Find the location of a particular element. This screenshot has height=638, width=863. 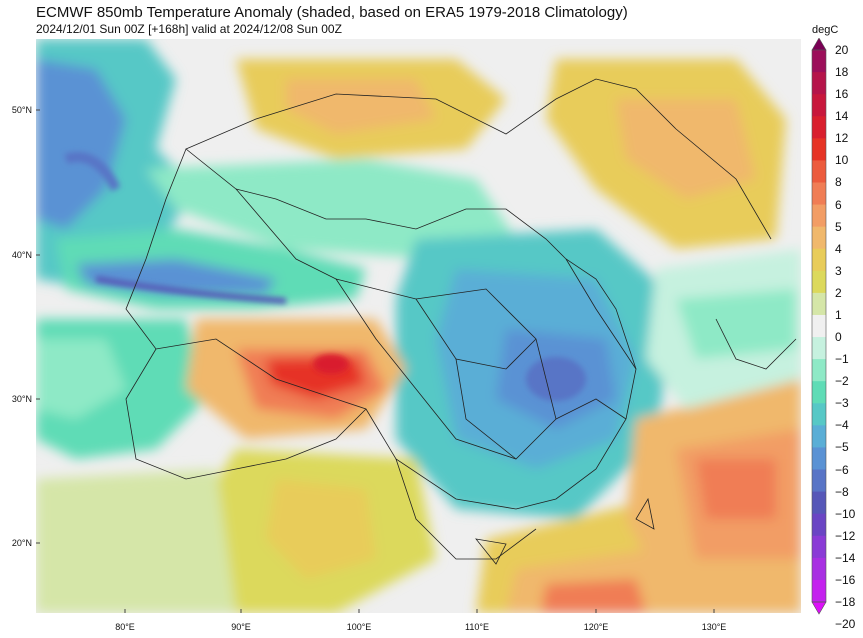

lat-label-20n: 20°N is located at coordinates (21, 543).